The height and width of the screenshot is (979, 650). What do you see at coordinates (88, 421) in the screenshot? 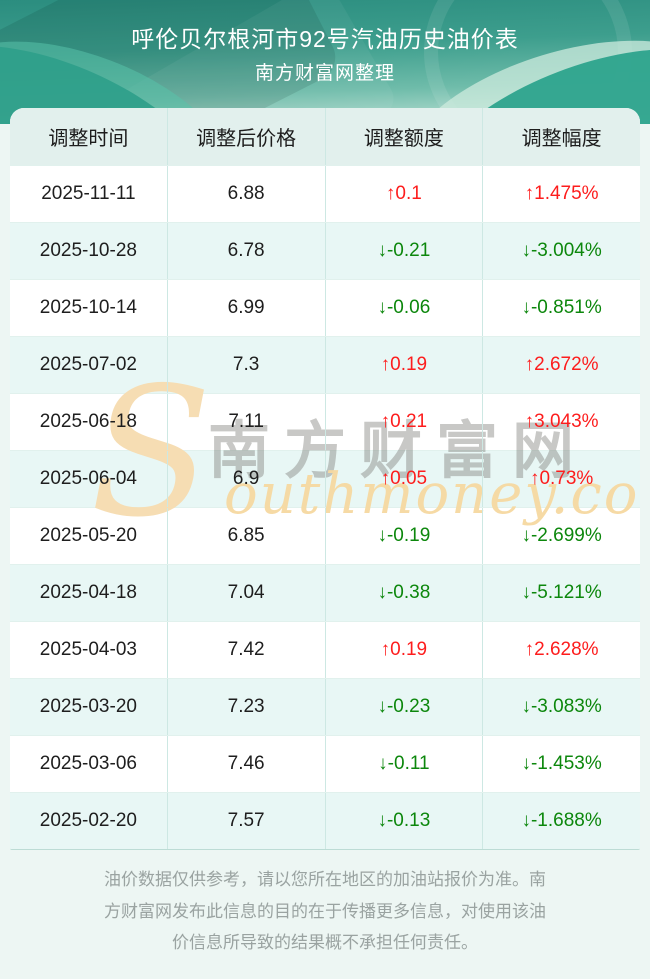
I see `cell-adjust-date: 2025-06-18` at bounding box center [88, 421].